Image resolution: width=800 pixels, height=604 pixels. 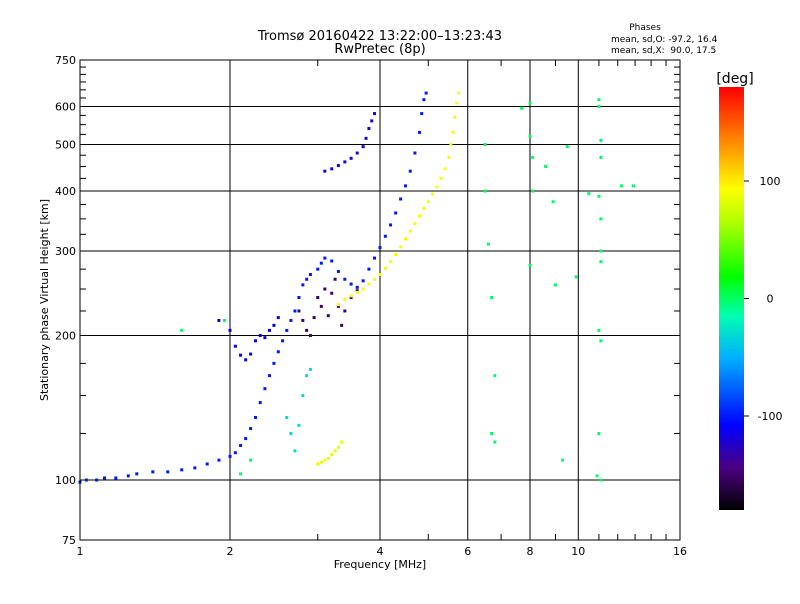 What do you see at coordinates (770, 181) in the screenshot?
I see `colorbar-tick-label: 100` at bounding box center [770, 181].